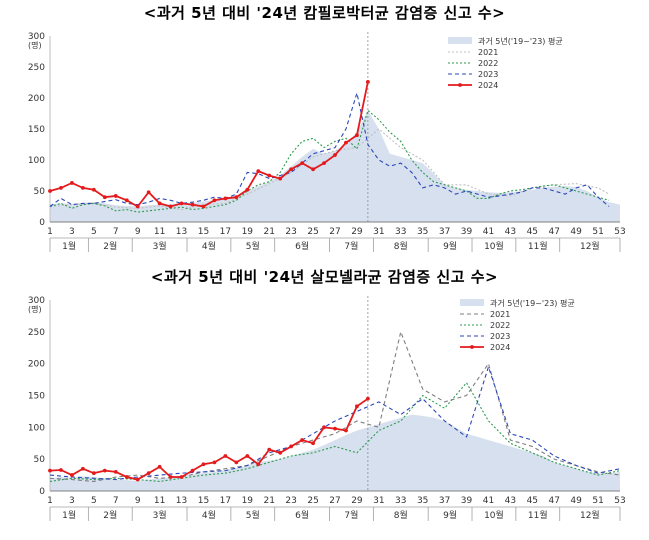  Describe the element at coordinates (36, 428) in the screenshot. I see `y-tick-label: 100` at that location.